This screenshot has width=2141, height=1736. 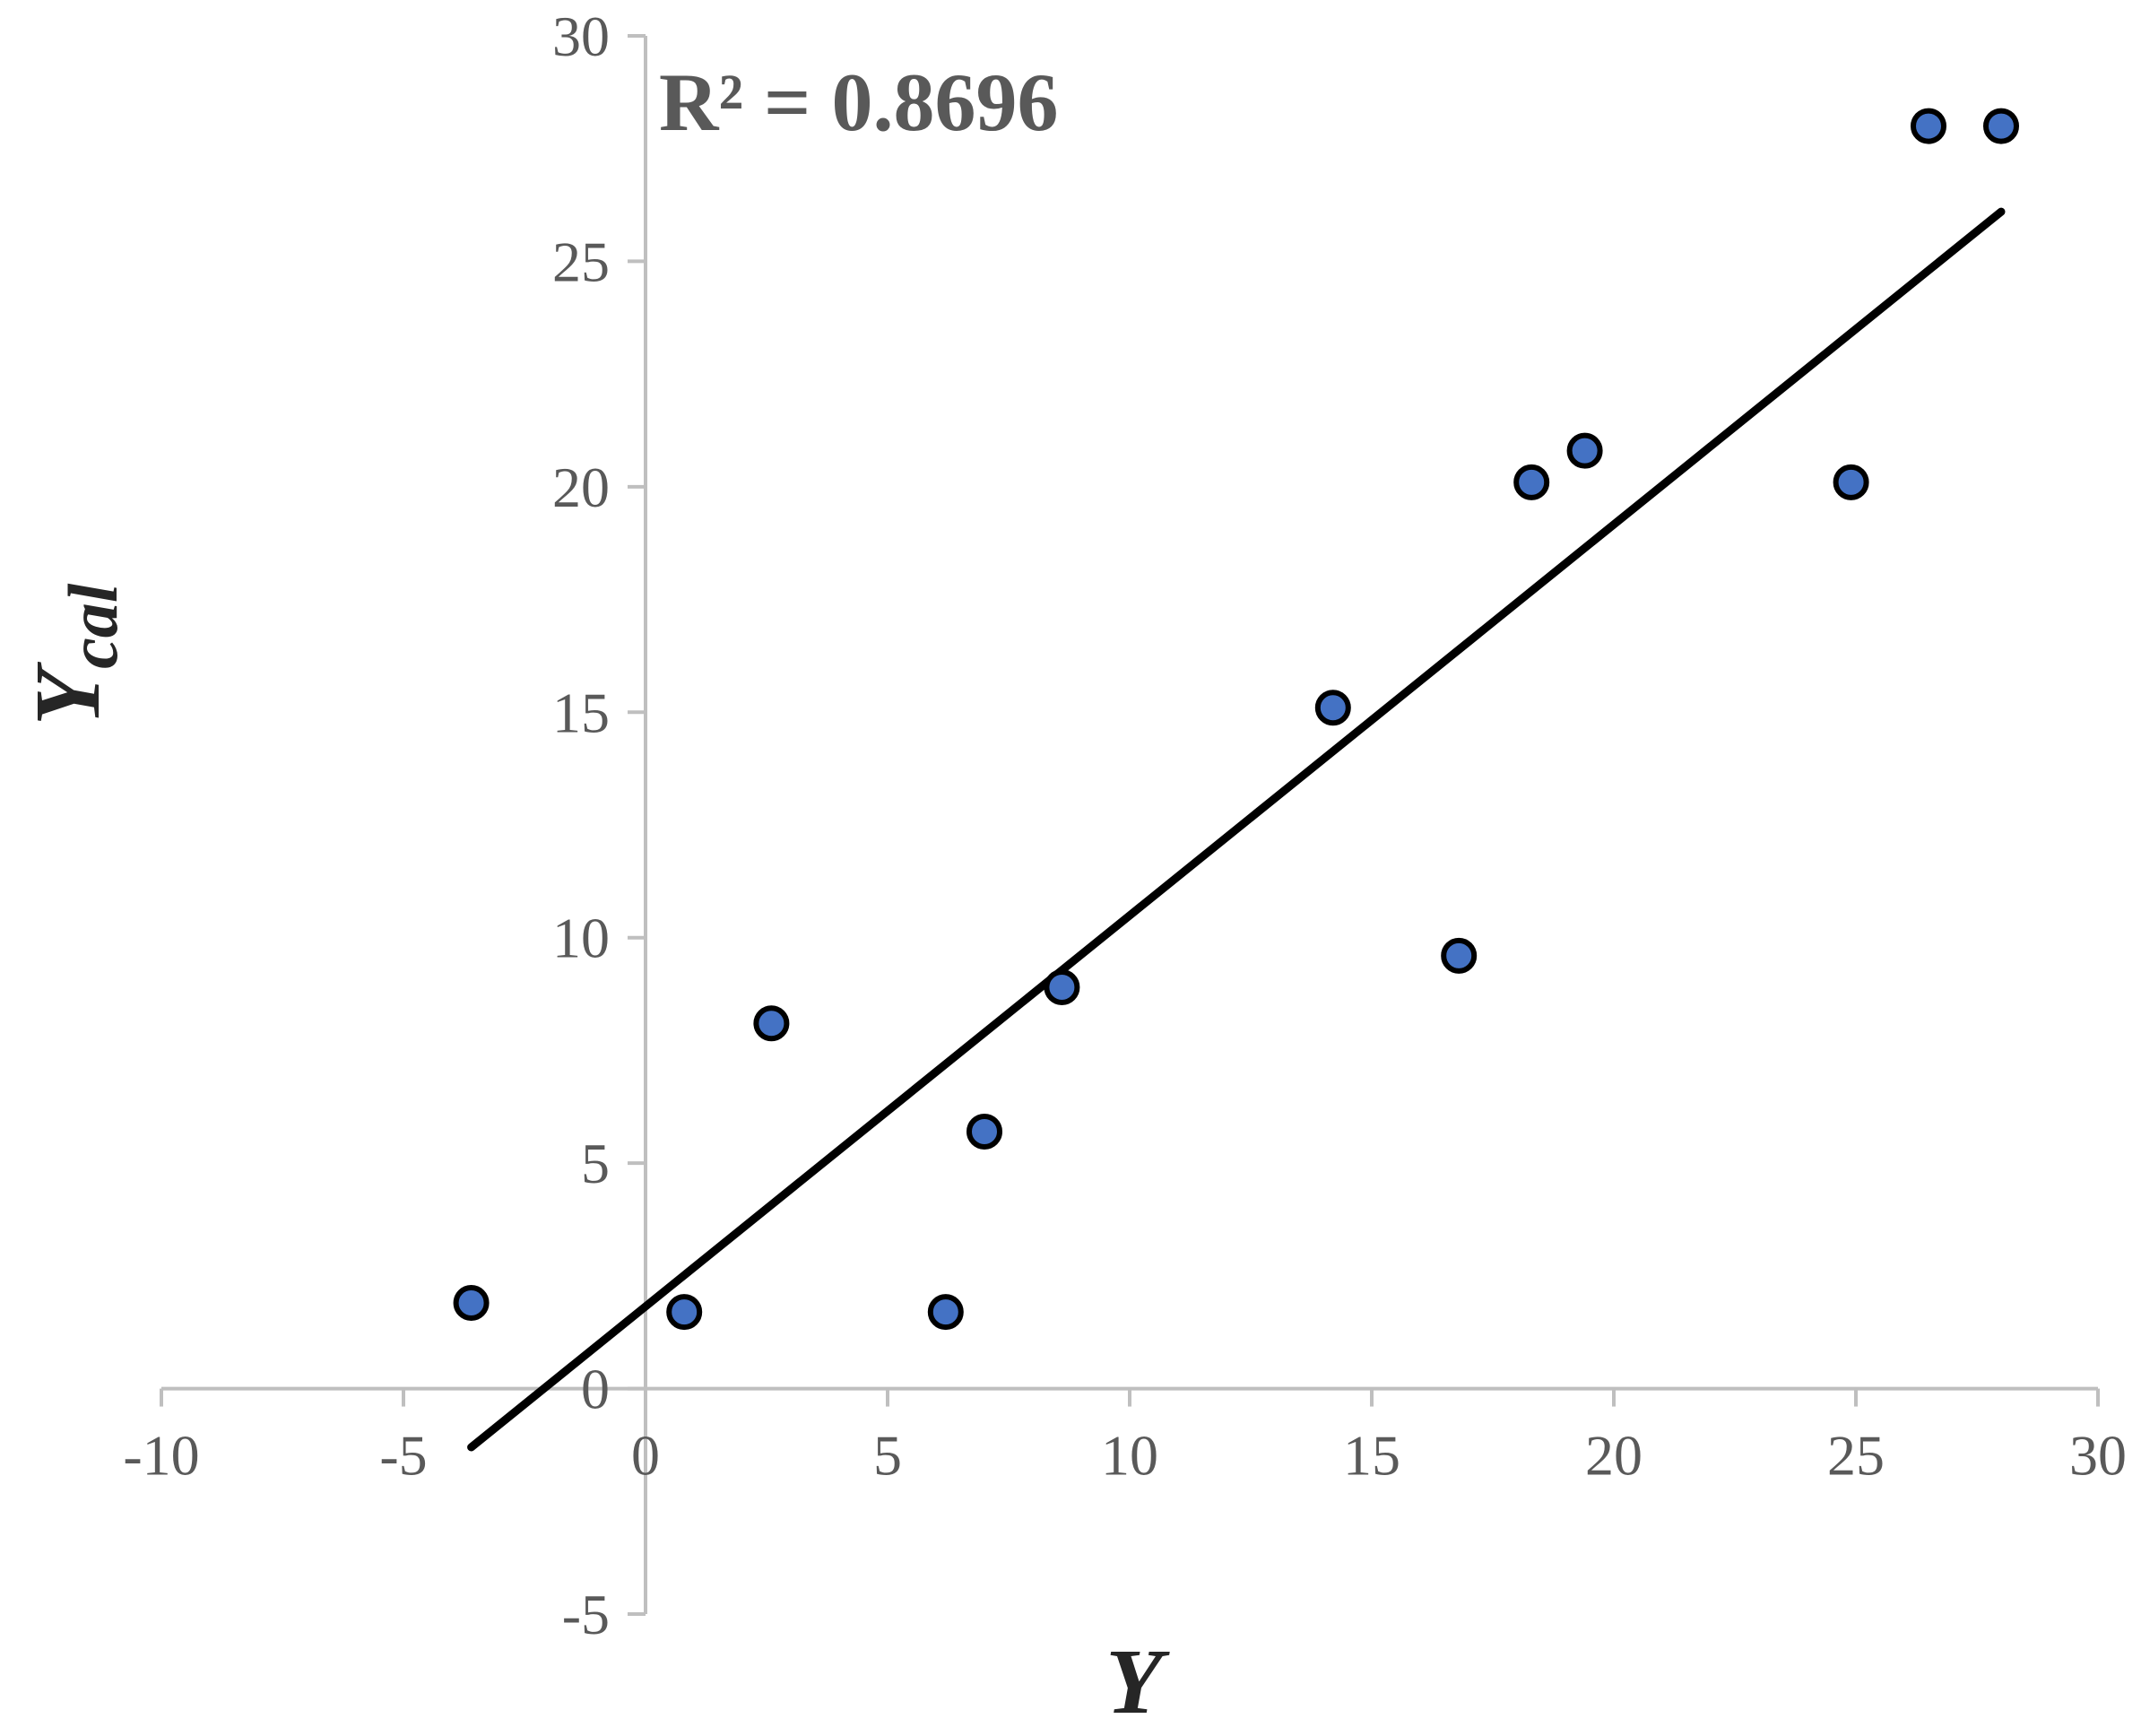 What do you see at coordinates (1856, 1456) in the screenshot?
I see `x-tick-label: 25` at bounding box center [1856, 1456].